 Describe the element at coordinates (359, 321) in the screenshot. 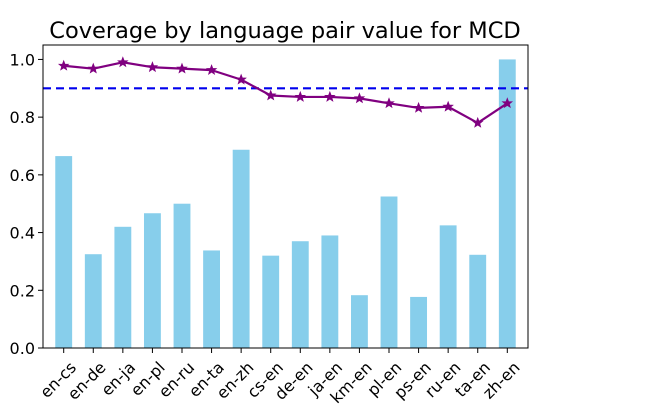

I see `bar-km-en` at that location.